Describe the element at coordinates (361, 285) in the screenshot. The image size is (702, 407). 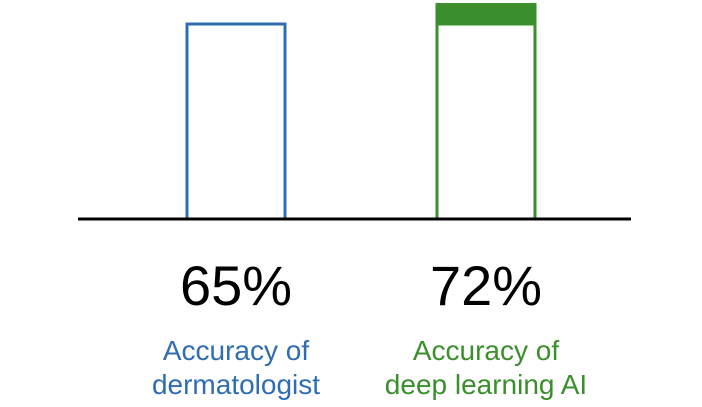
I see `value-labels-group: 65% 72%` at that location.